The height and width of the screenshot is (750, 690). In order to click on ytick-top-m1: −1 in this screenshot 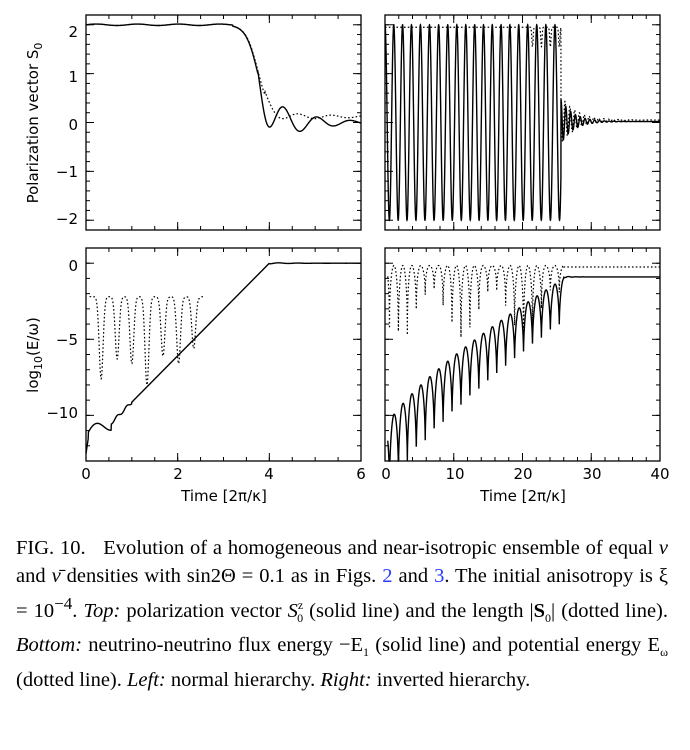, I will do `click(67, 172)`.